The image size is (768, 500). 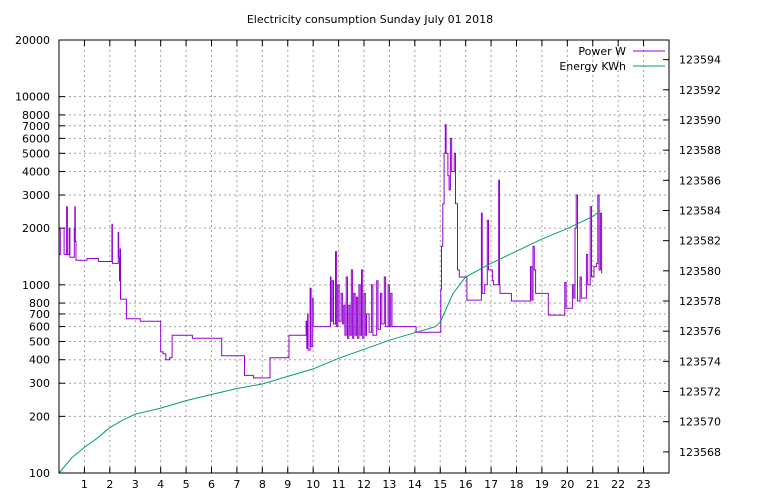 What do you see at coordinates (644, 484) in the screenshot?
I see `x-tick-label: 23` at bounding box center [644, 484].